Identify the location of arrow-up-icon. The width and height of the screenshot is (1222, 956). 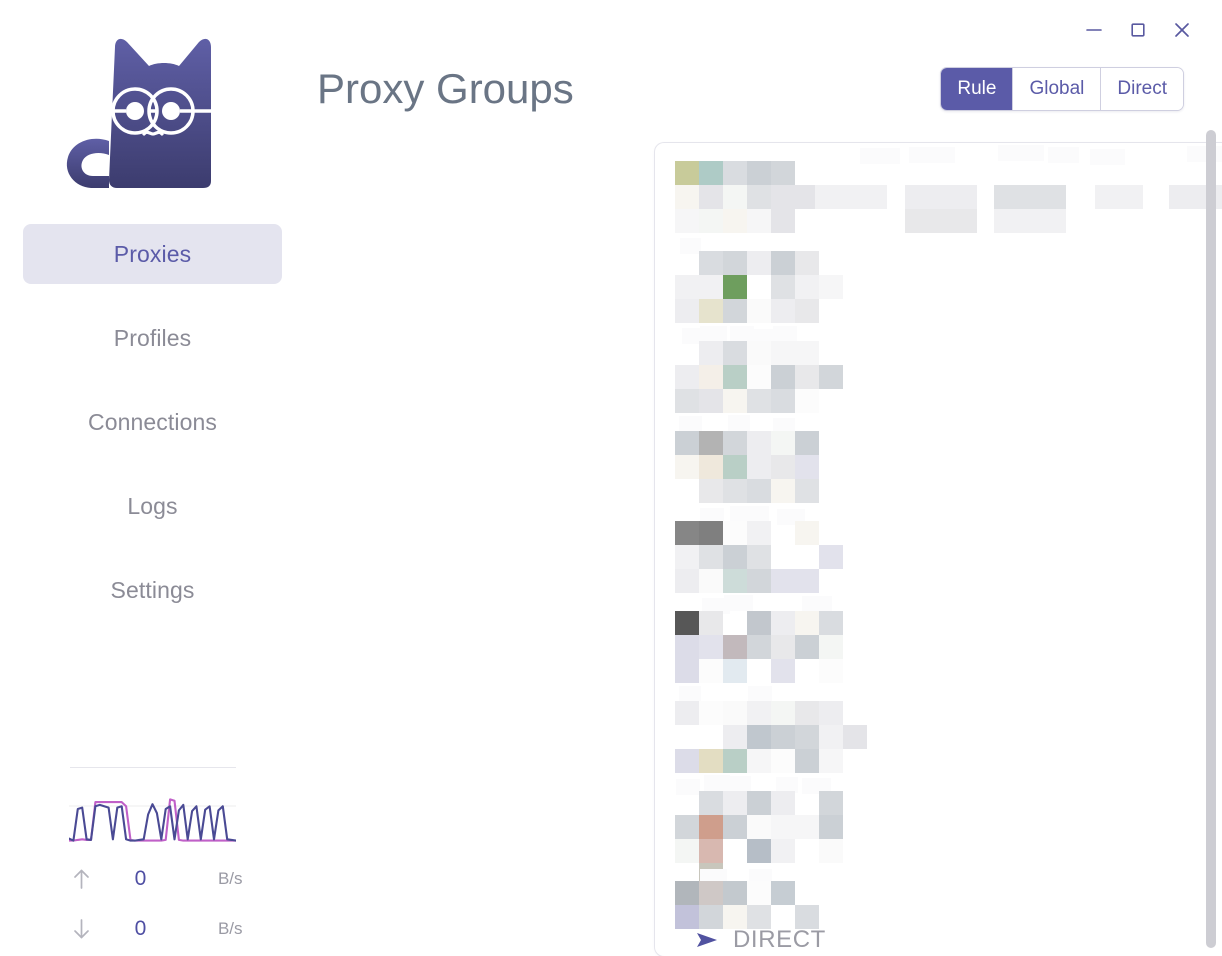
(82, 879).